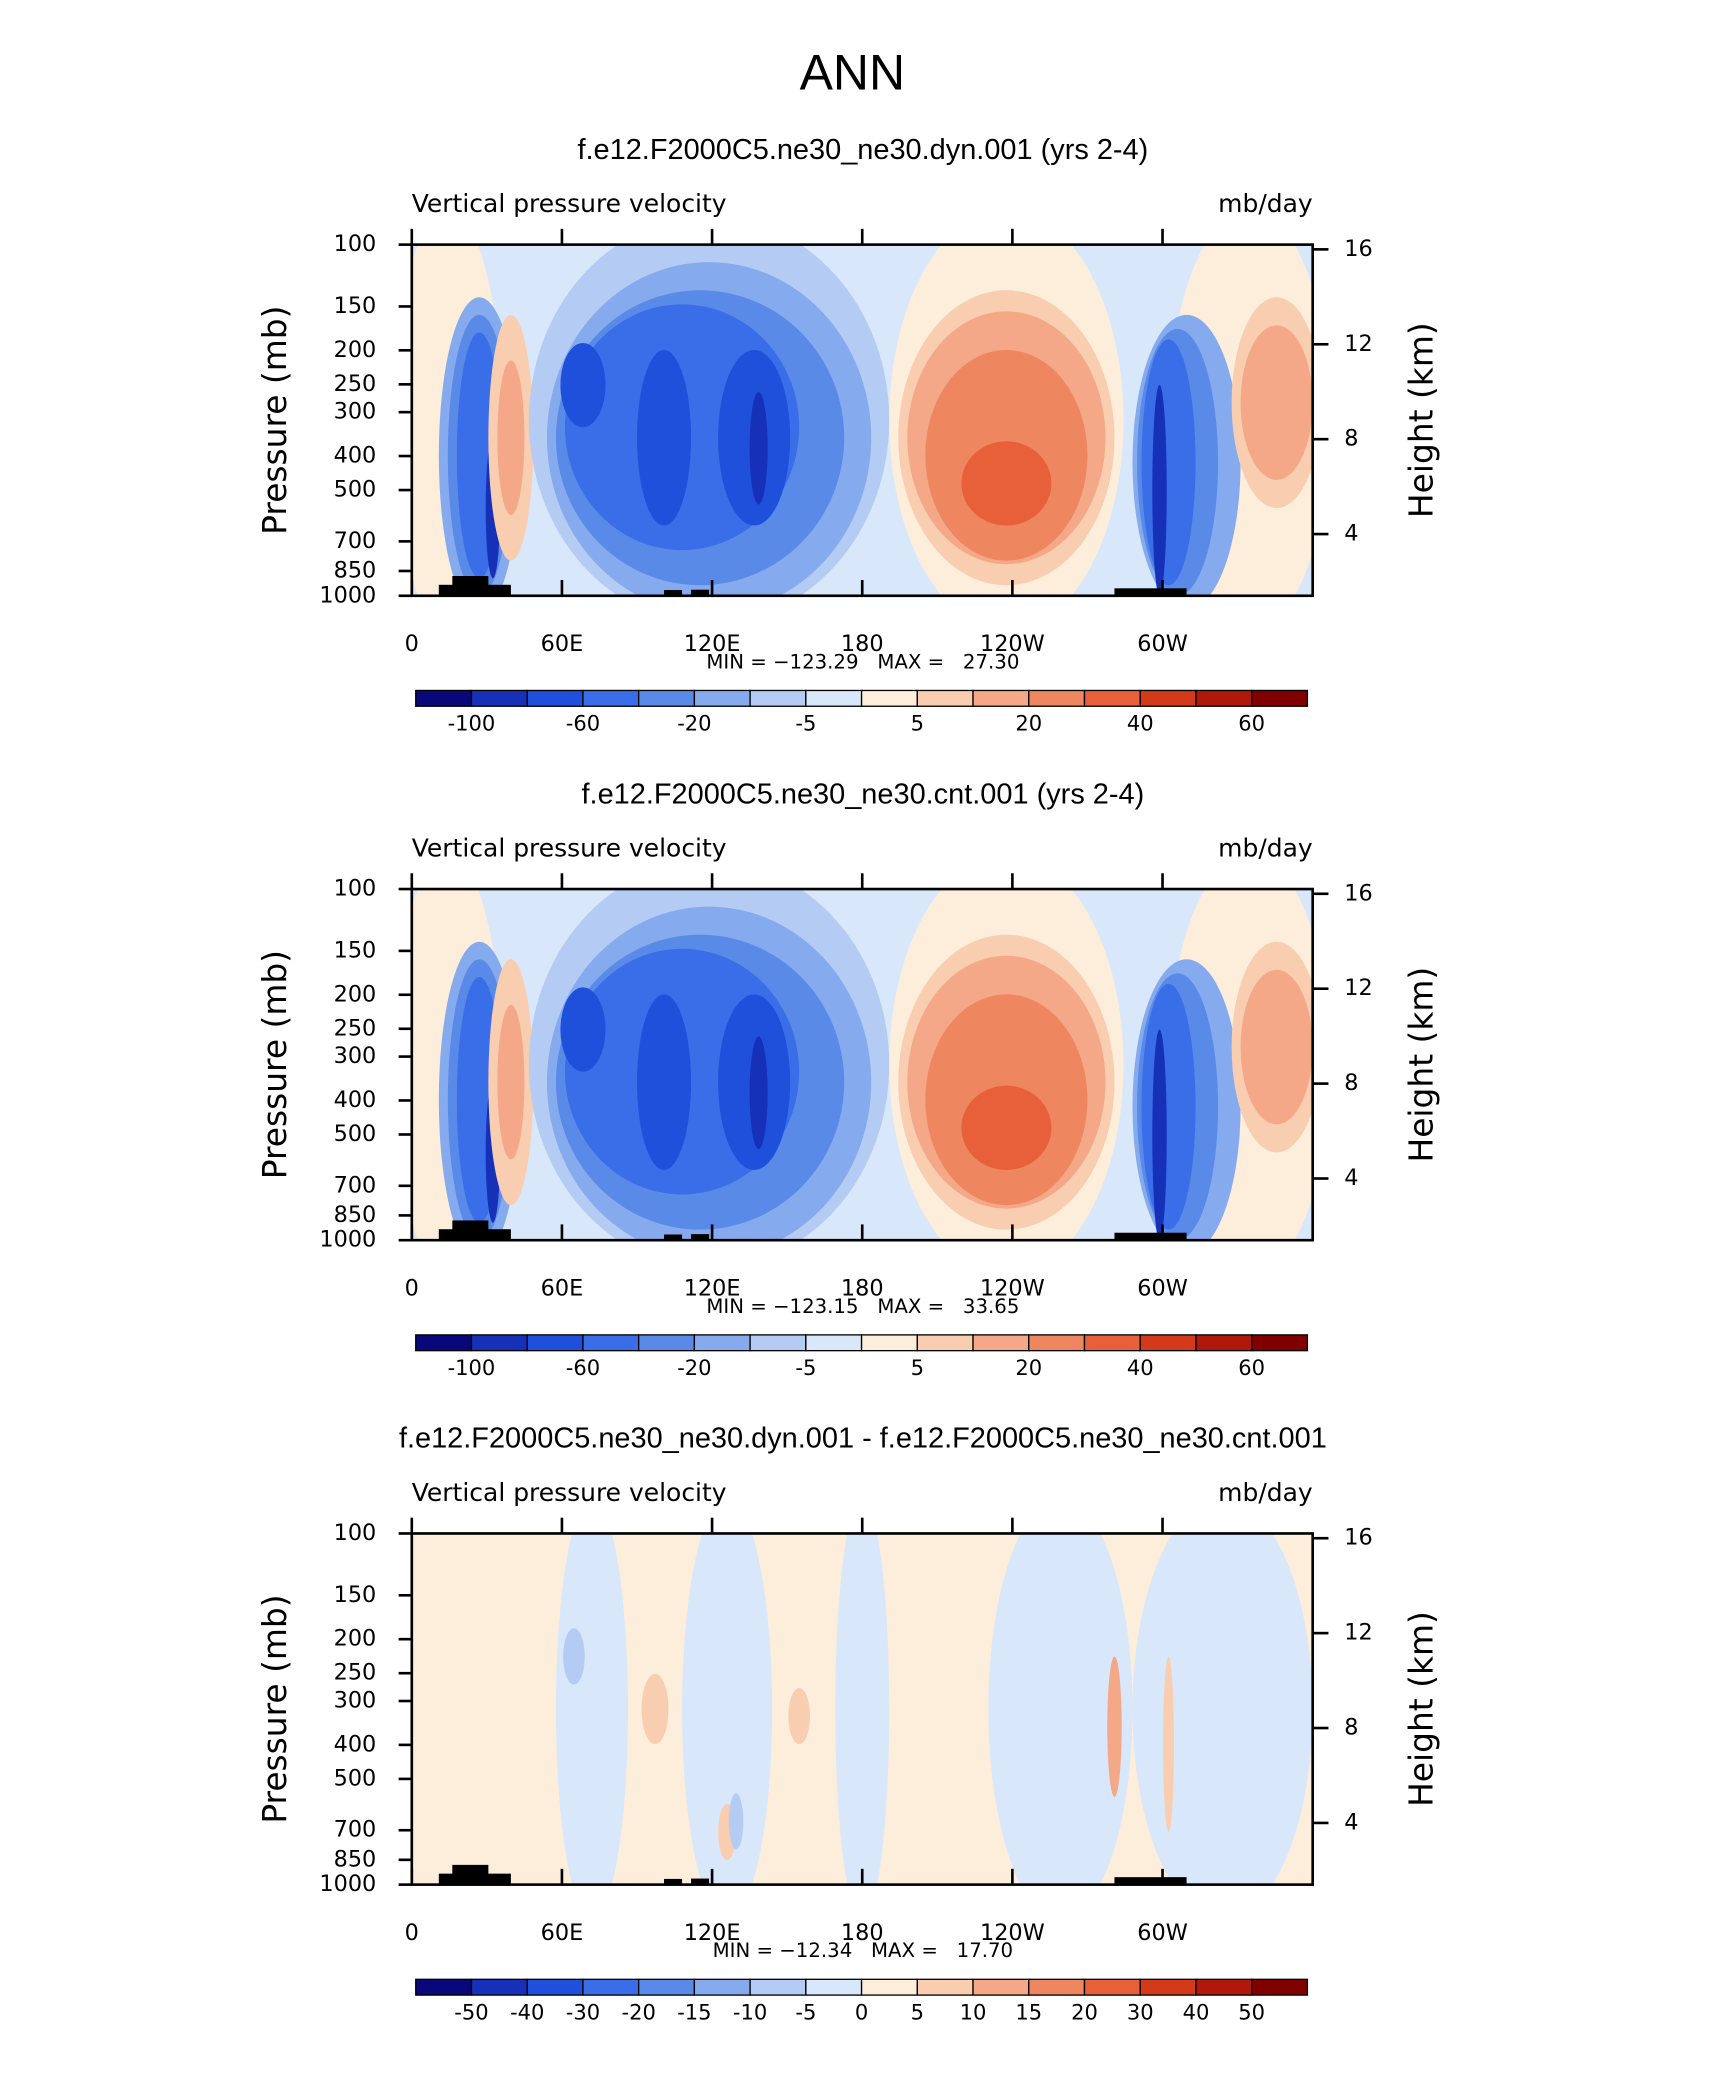 This screenshot has height=2074, width=1710. I want to click on y-tick-label: 1000, so click(347, 595).